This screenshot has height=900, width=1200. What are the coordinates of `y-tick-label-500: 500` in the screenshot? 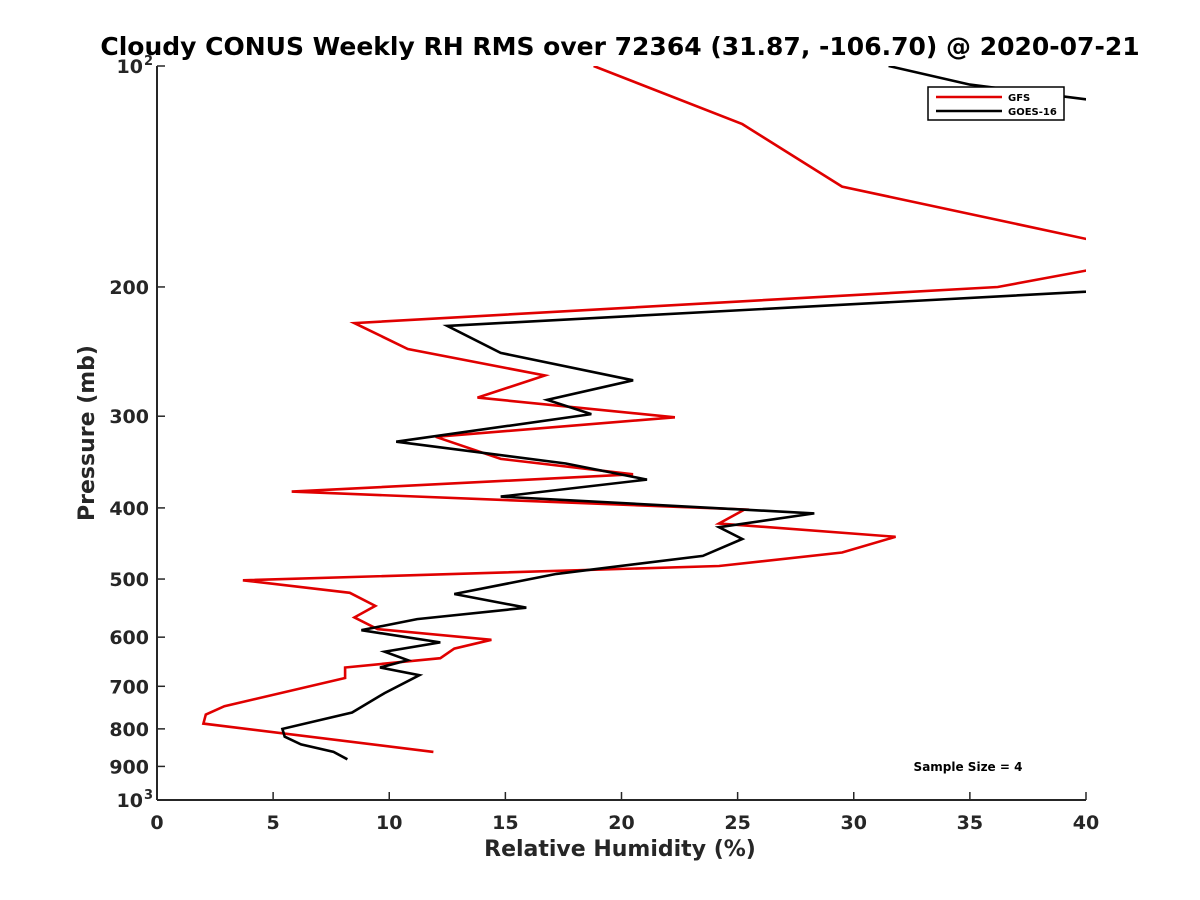 It's located at (129, 580).